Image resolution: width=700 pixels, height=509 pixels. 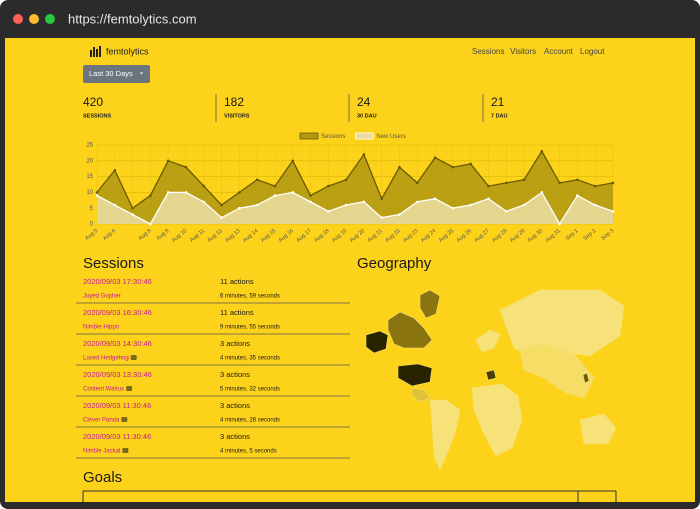 What do you see at coordinates (333, 137) in the screenshot?
I see `legend-label: Sessions` at bounding box center [333, 137].